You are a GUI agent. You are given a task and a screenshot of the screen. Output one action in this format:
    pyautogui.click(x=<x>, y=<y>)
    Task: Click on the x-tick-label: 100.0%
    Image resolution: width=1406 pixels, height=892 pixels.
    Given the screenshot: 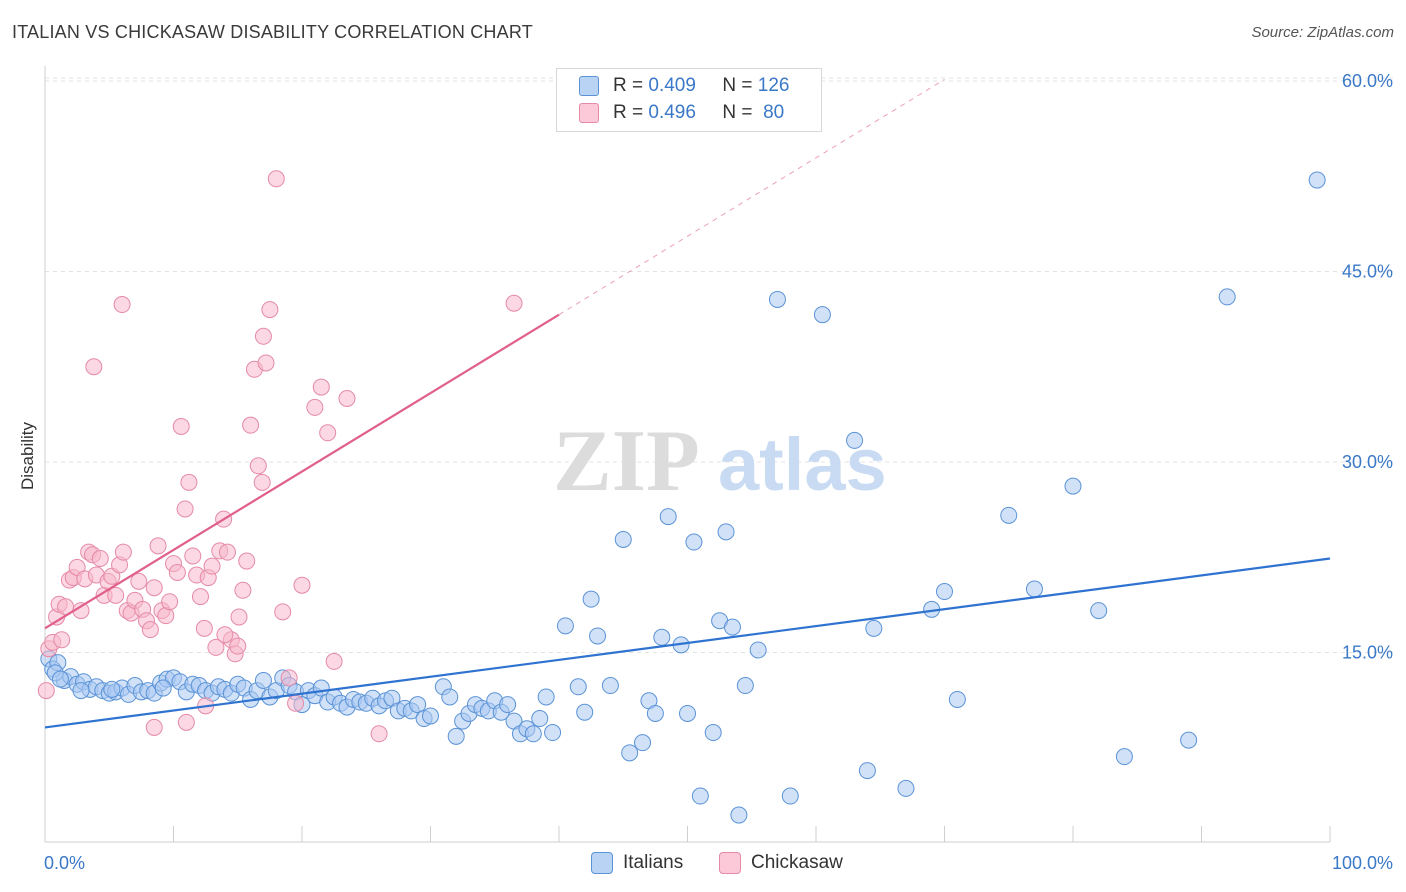 What is the action you would take?
    pyautogui.click(x=1362, y=863)
    